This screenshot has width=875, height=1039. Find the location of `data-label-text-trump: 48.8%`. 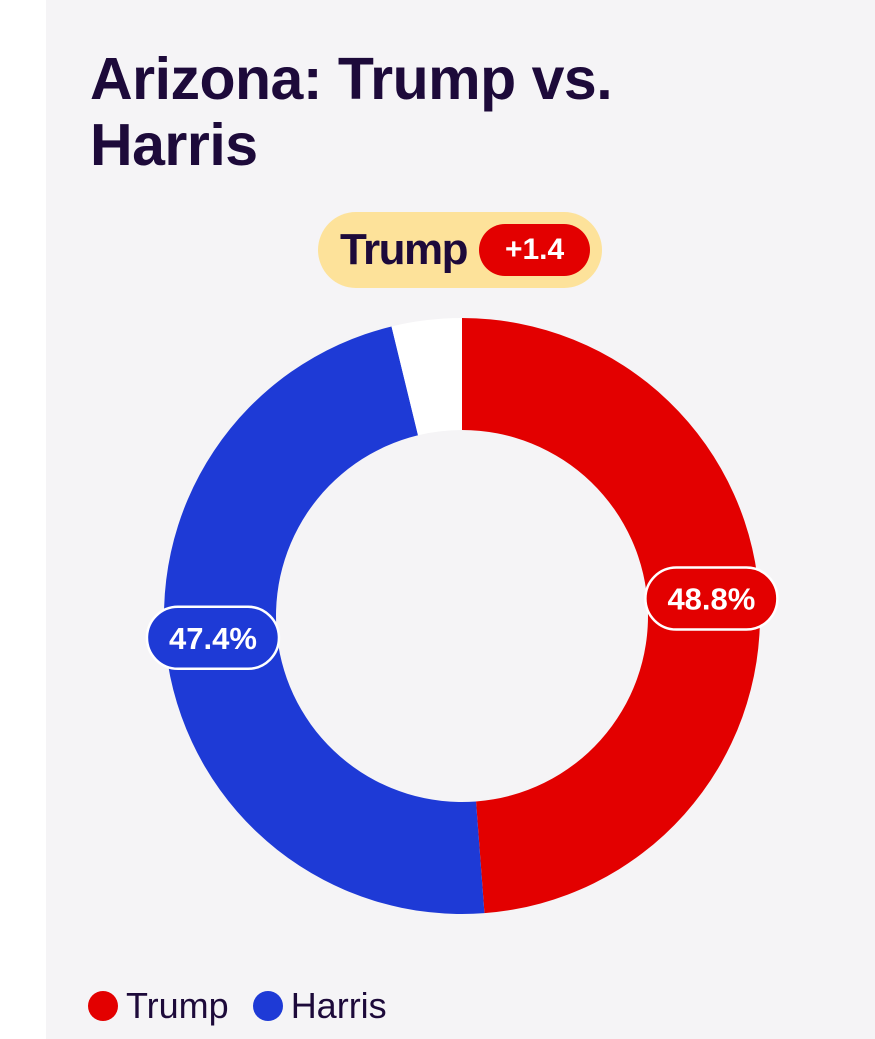

data-label-text-trump: 48.8% is located at coordinates (711, 599).